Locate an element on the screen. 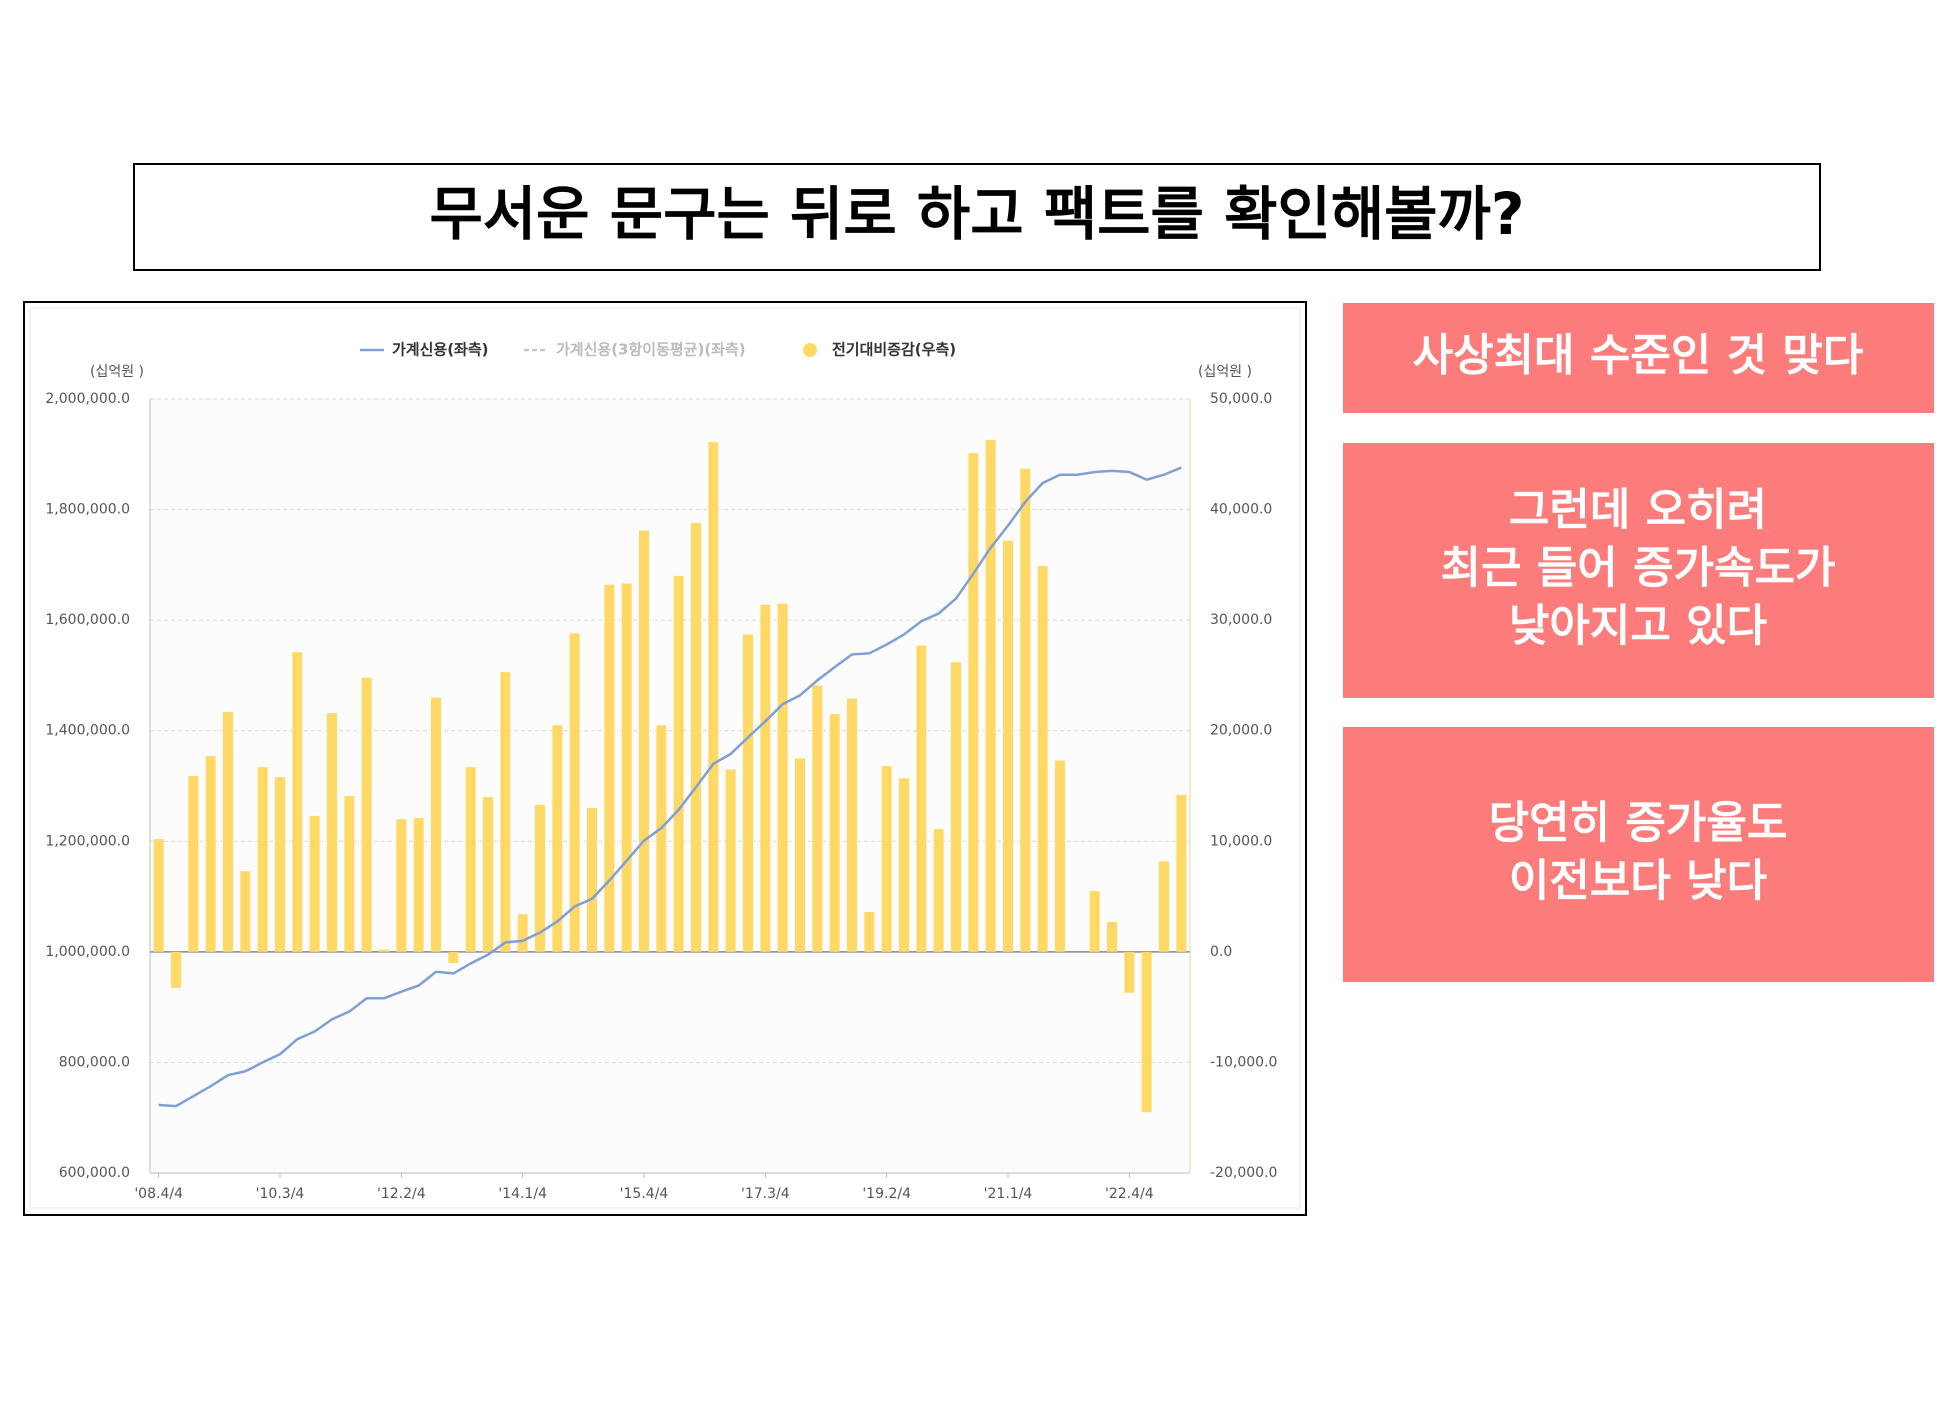  panel-text: 낮아지고 있다 is located at coordinates (1638, 626).